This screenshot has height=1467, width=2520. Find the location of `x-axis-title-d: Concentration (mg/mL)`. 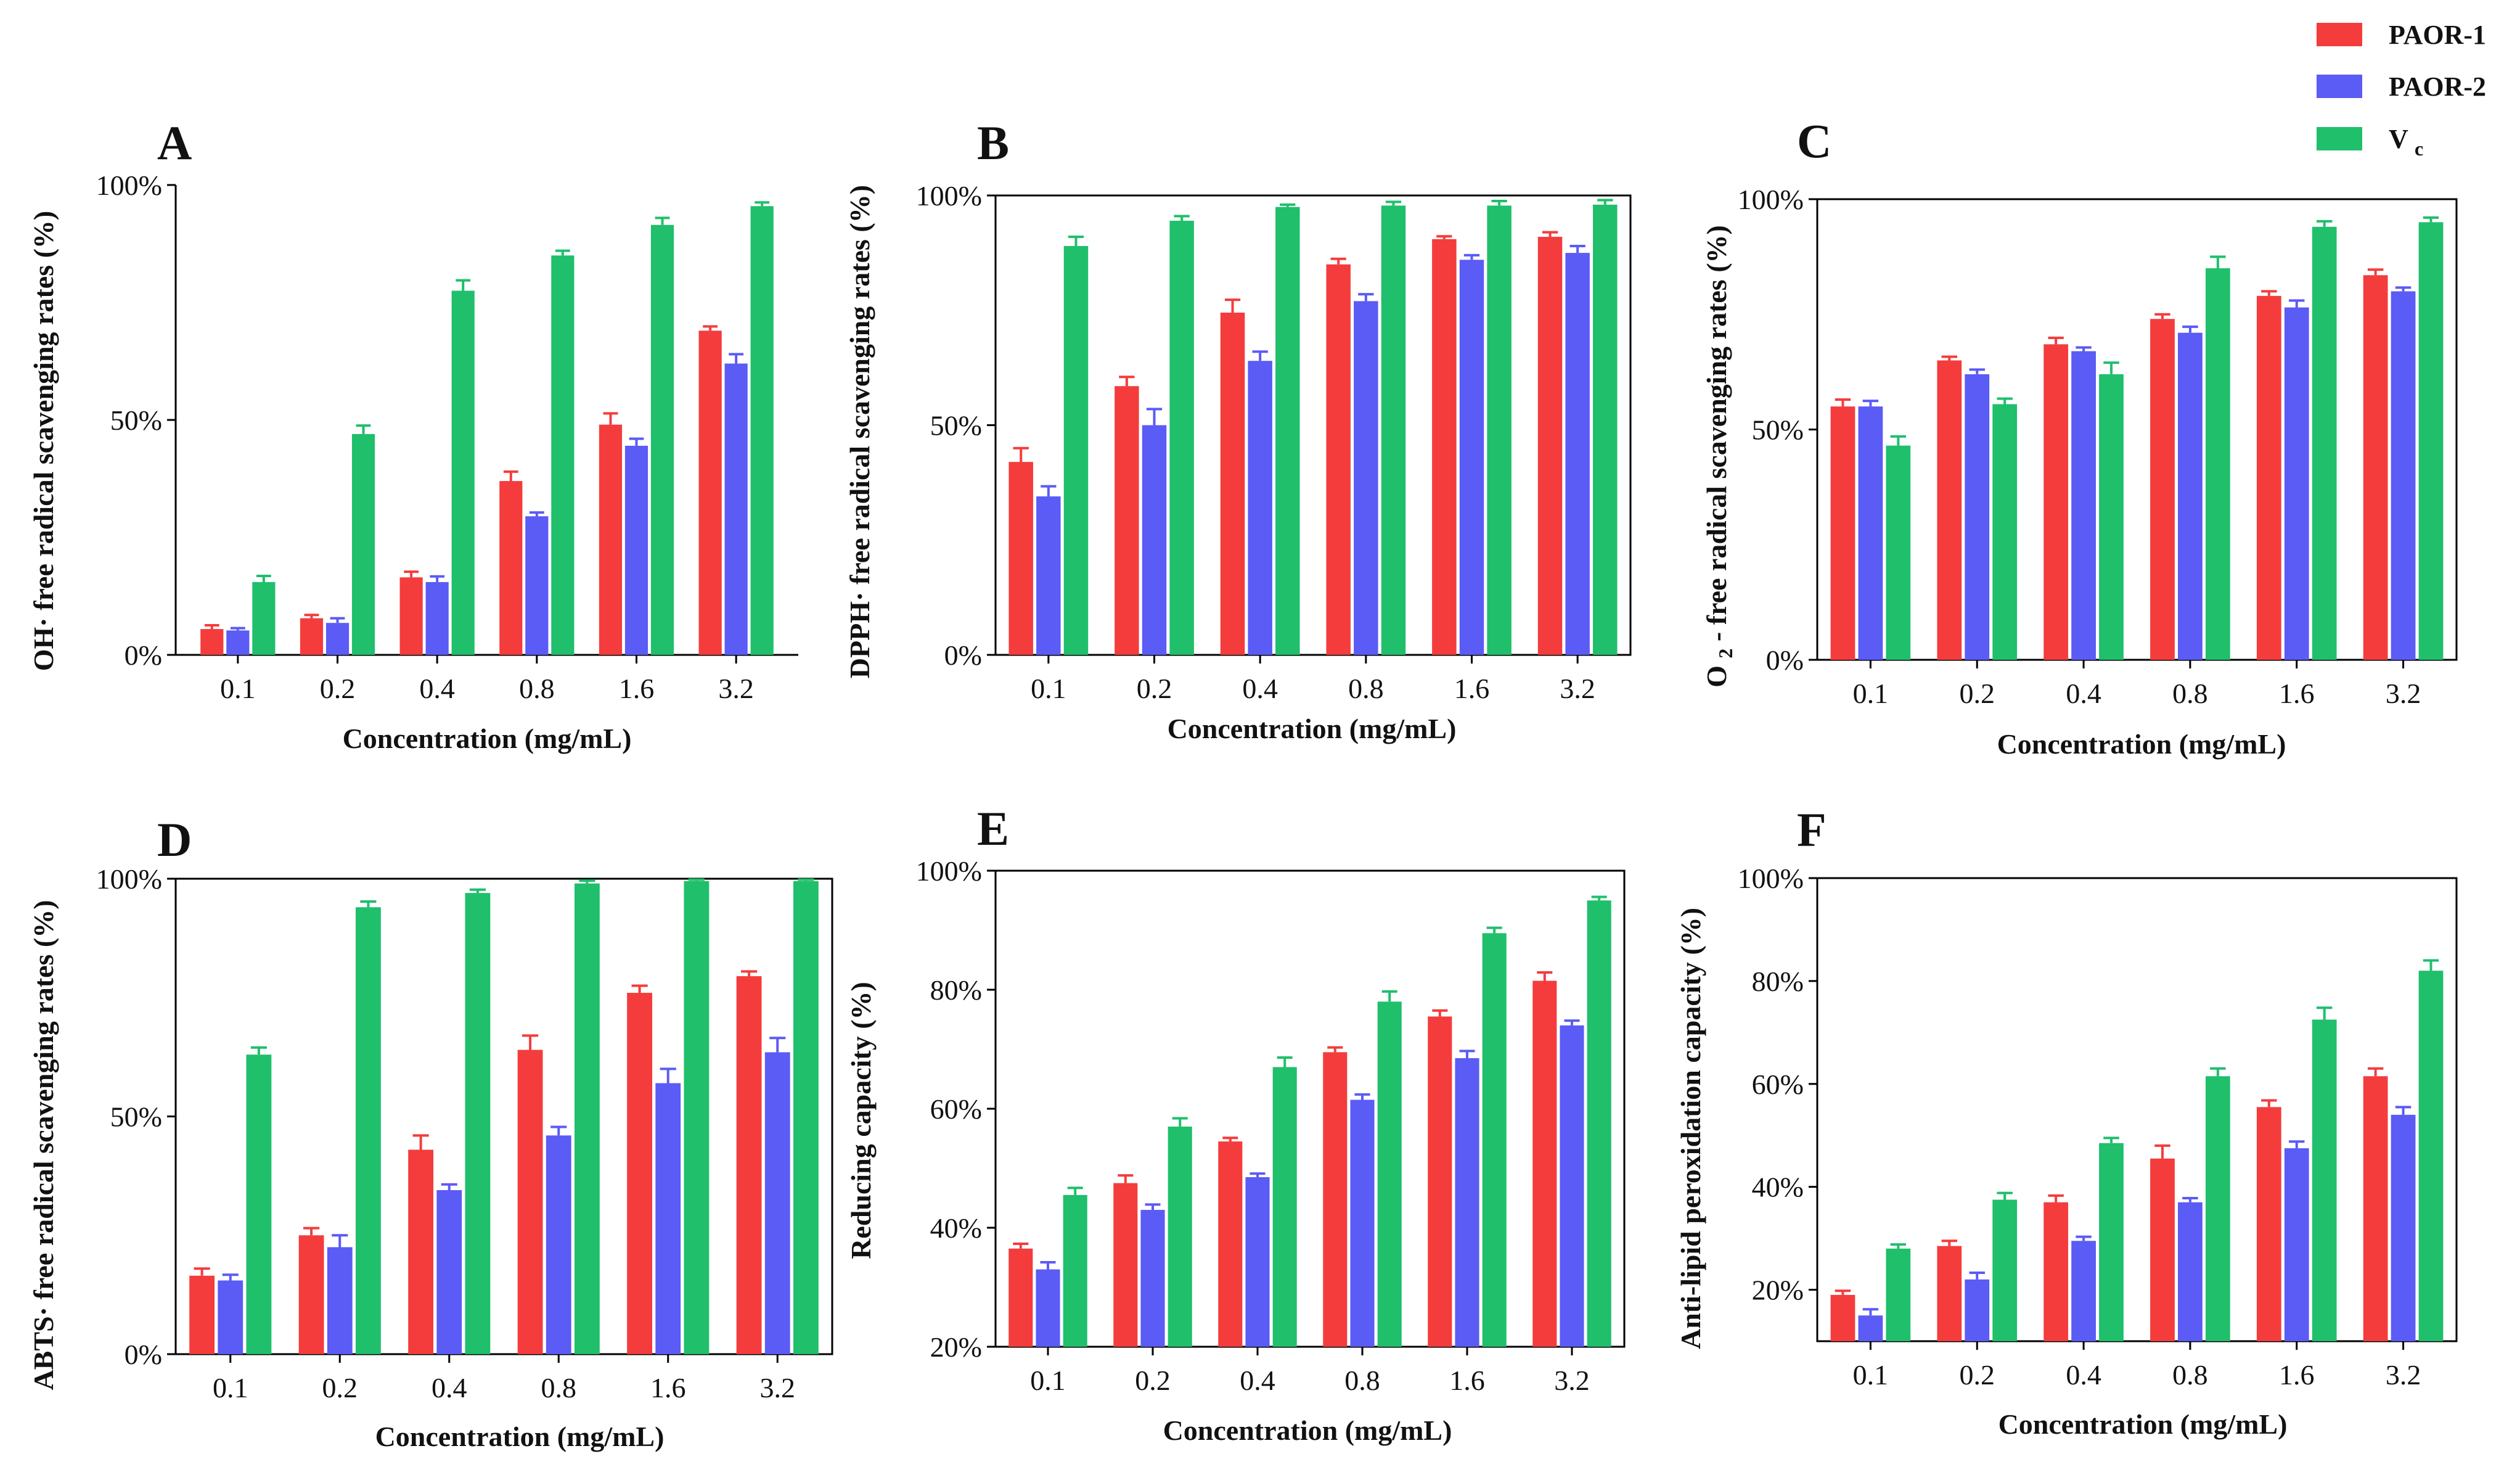

x-axis-title-d: Concentration (mg/mL) is located at coordinates (520, 1436).